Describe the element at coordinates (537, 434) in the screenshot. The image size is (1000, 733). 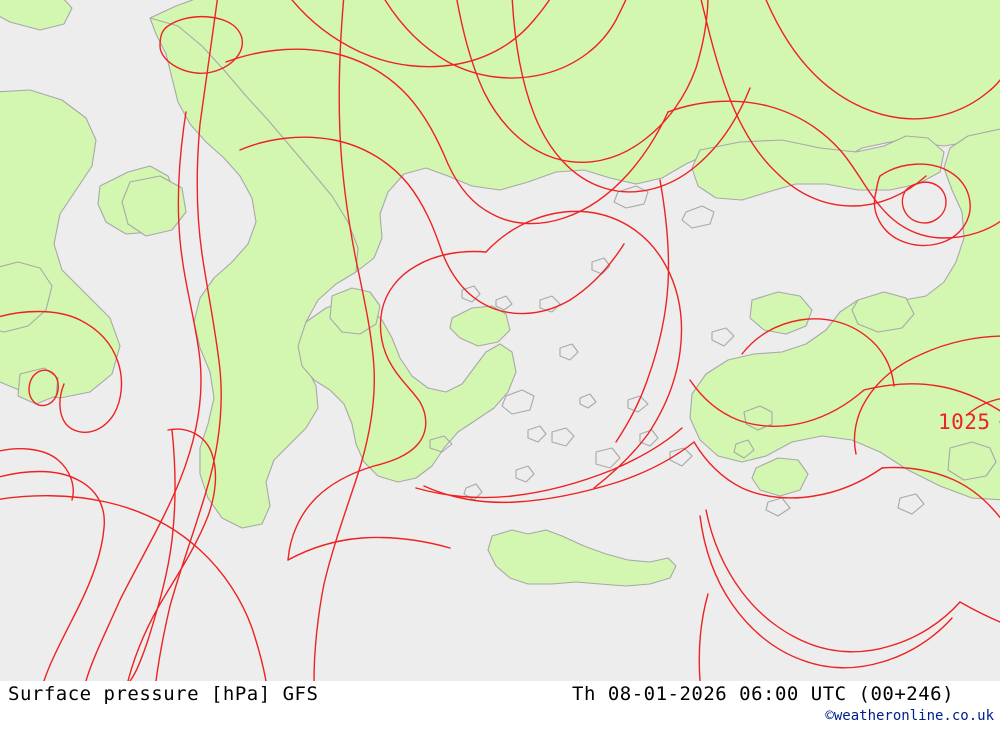
I see `coast-island-k` at that location.